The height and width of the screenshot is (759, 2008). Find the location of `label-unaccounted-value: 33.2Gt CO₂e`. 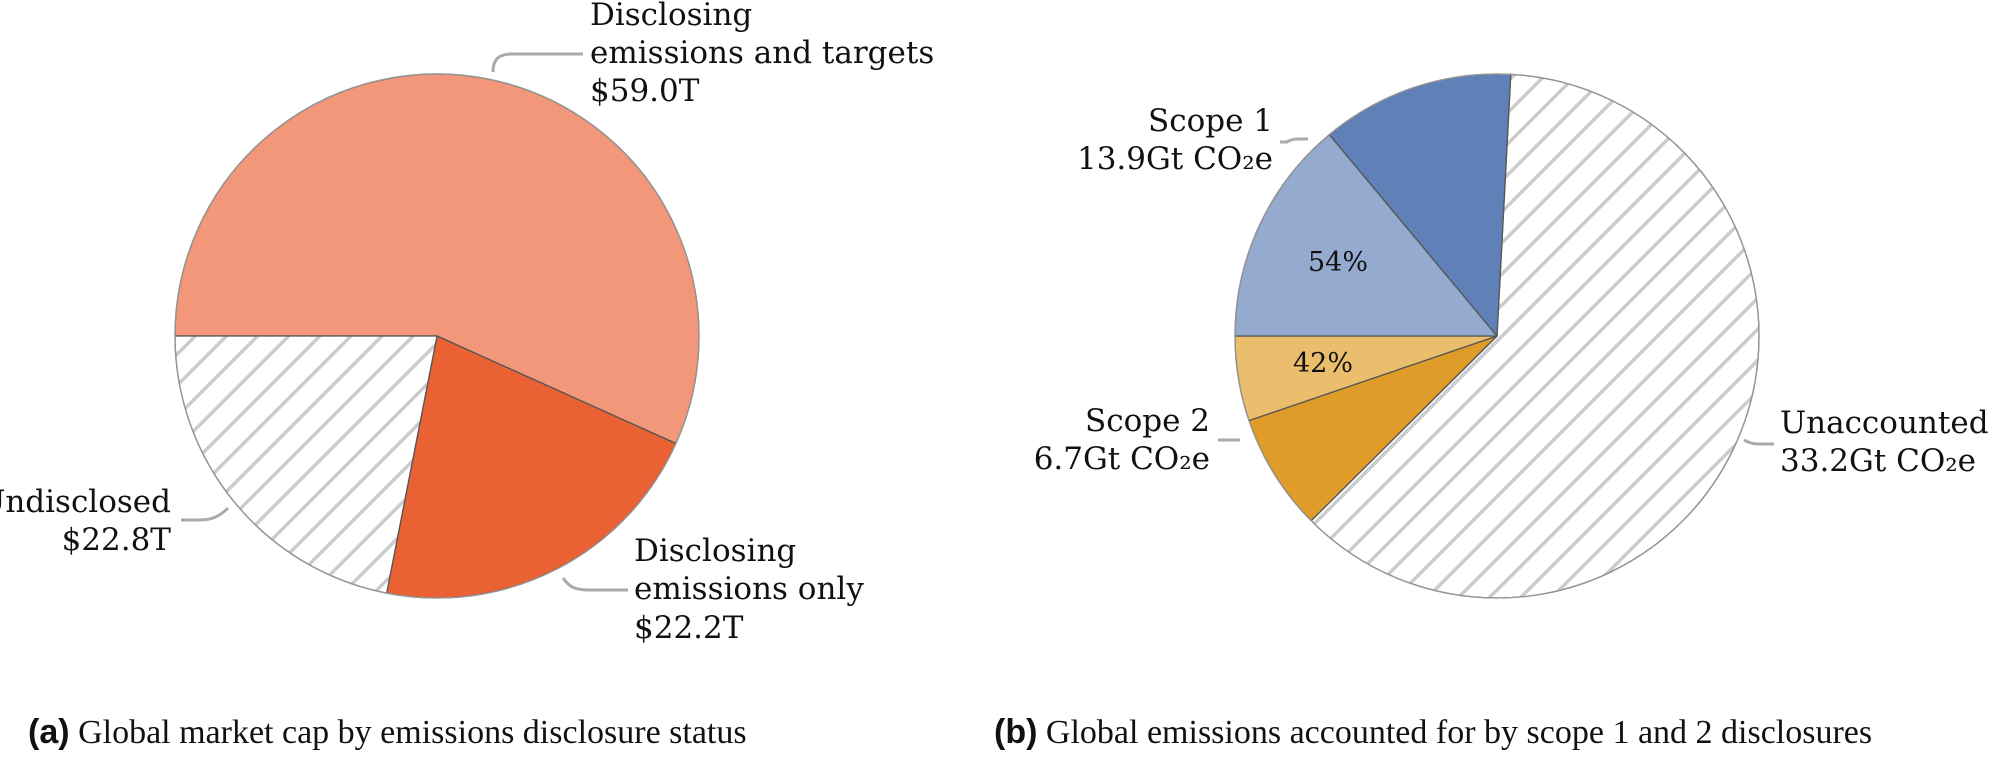

label-unaccounted-value: 33.2Gt CO₂e is located at coordinates (1878, 461).